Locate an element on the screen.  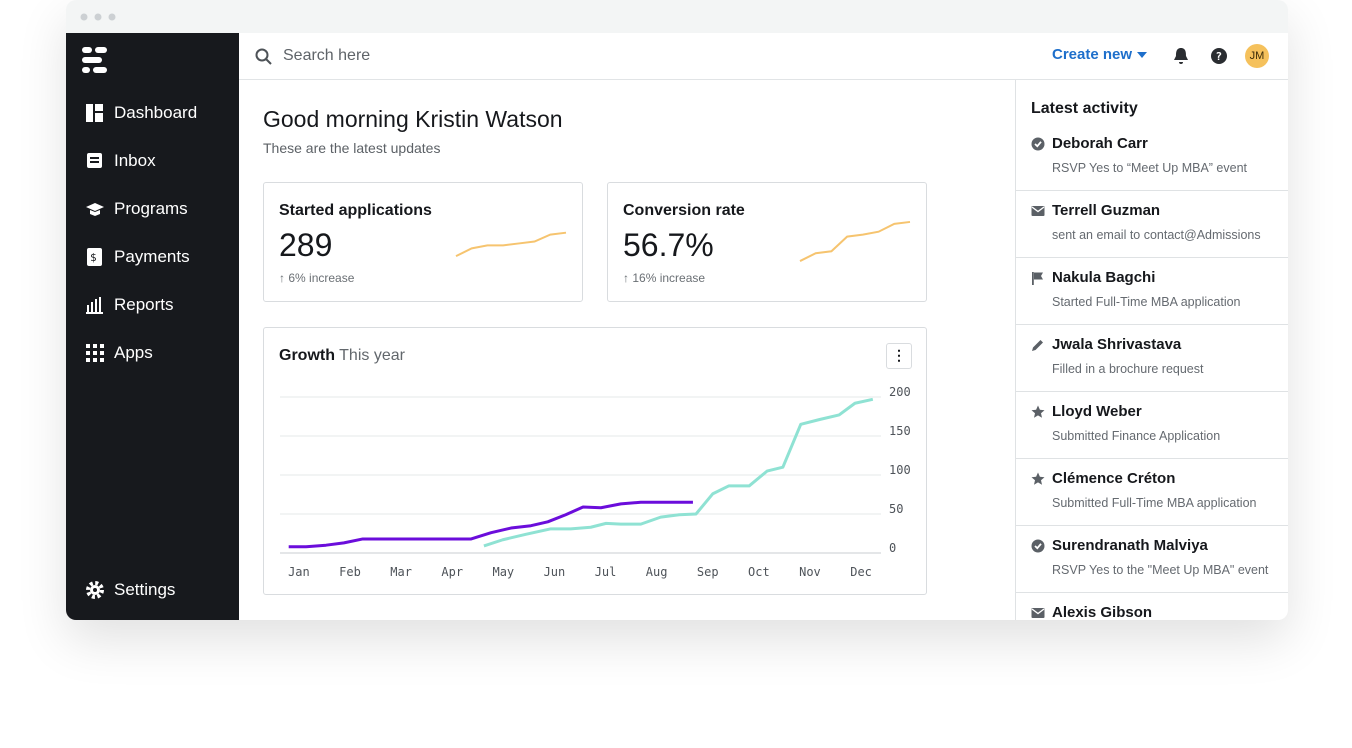
nav-settings: Settings is located at coordinates (130, 590).